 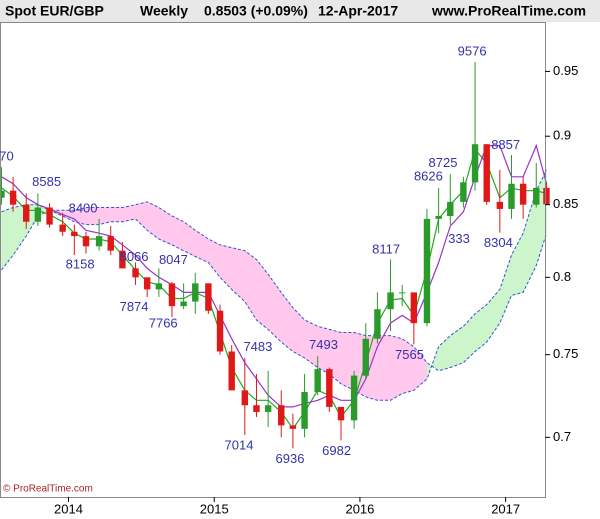 What do you see at coordinates (498, 242) in the screenshot?
I see `price-annotation: 8304` at bounding box center [498, 242].